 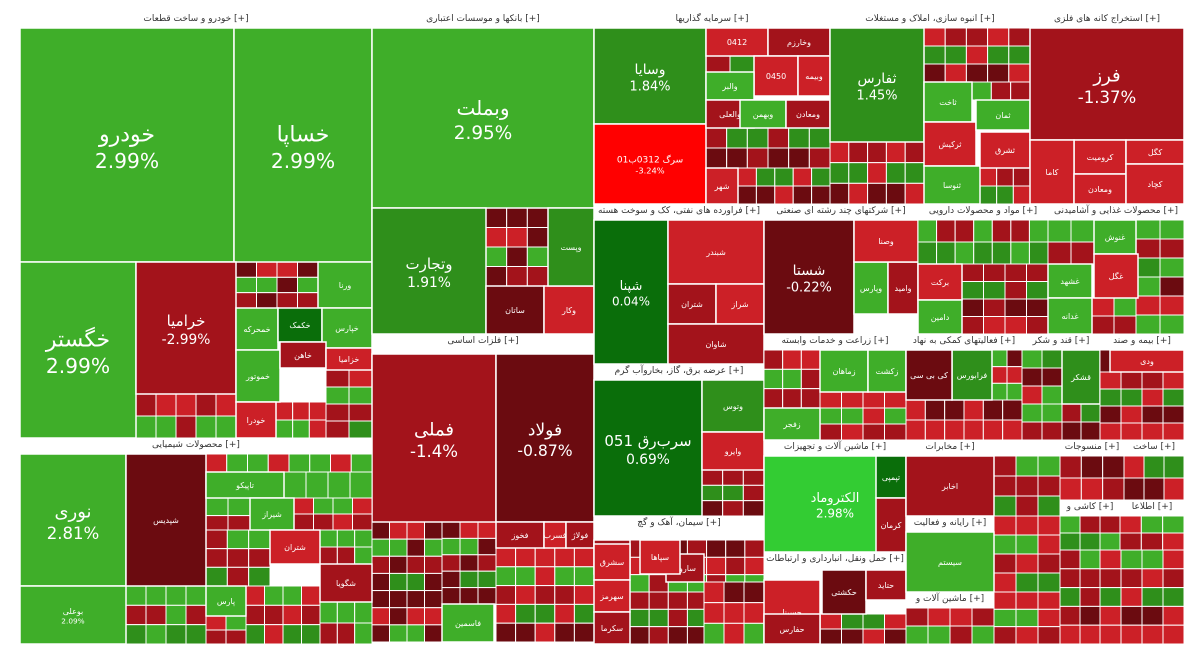 What do you see at coordinates (737, 42) in the screenshot?
I see `symbol-tile: 0412` at bounding box center [737, 42].